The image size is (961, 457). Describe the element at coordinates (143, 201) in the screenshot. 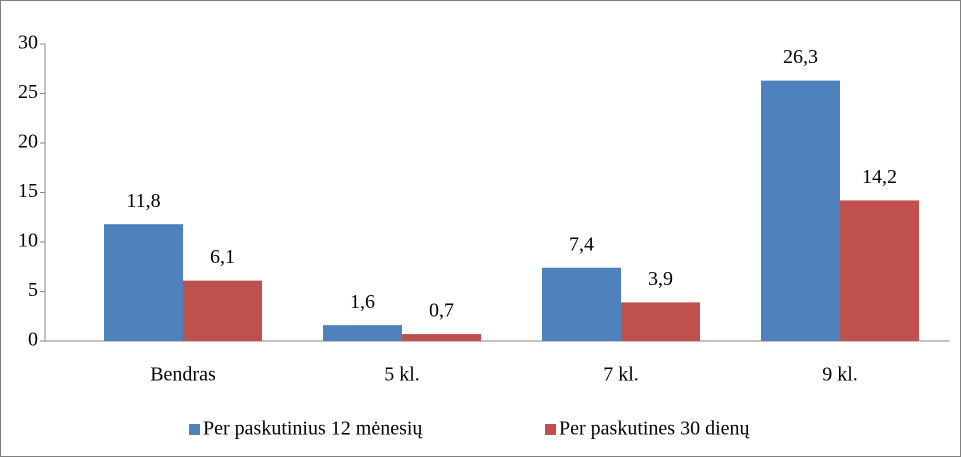

I see `value-label: 11,8` at that location.